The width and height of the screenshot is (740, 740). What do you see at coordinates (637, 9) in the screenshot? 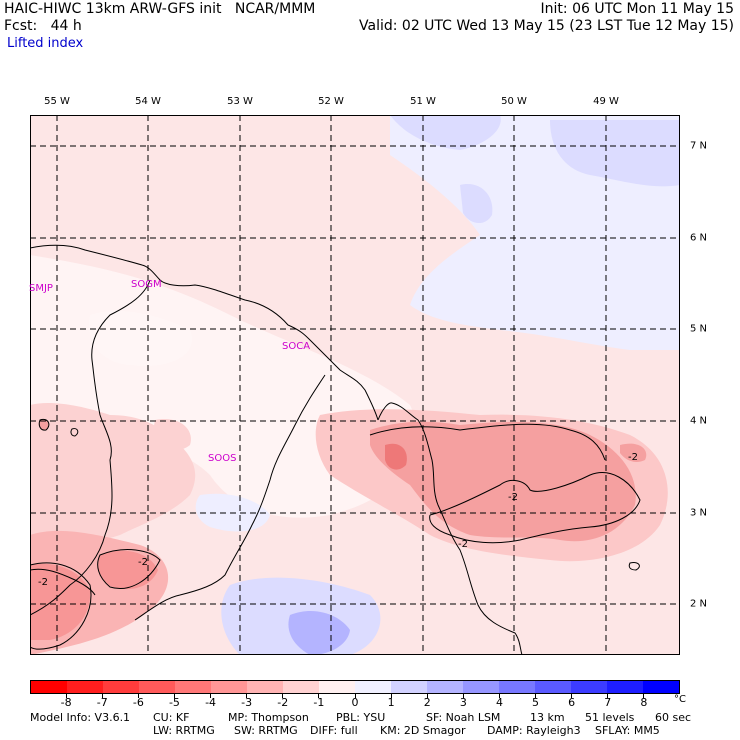
I see `init-time: Init: 06 UTC Mon 11 May 15` at bounding box center [637, 9].